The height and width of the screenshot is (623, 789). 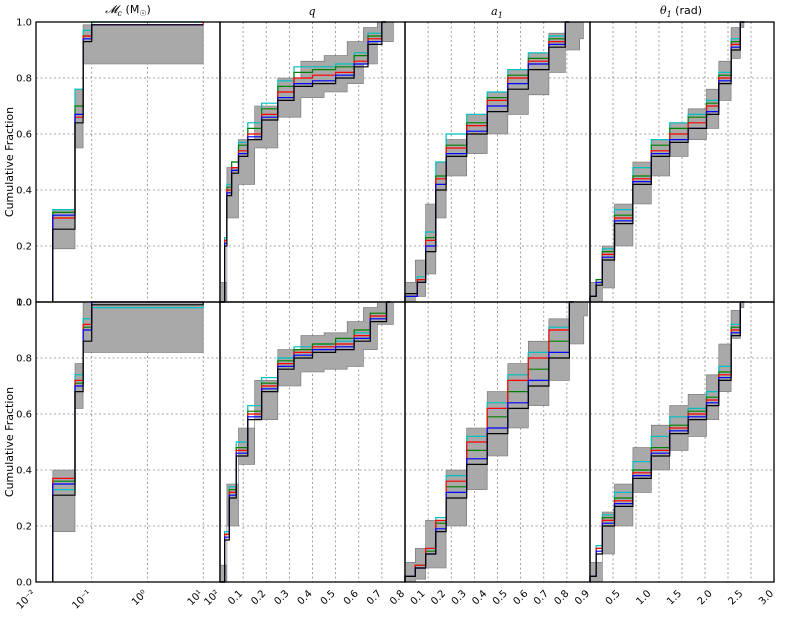 What do you see at coordinates (328, 597) in the screenshot?
I see `xtick-label-1-5: 0.5` at bounding box center [328, 597].